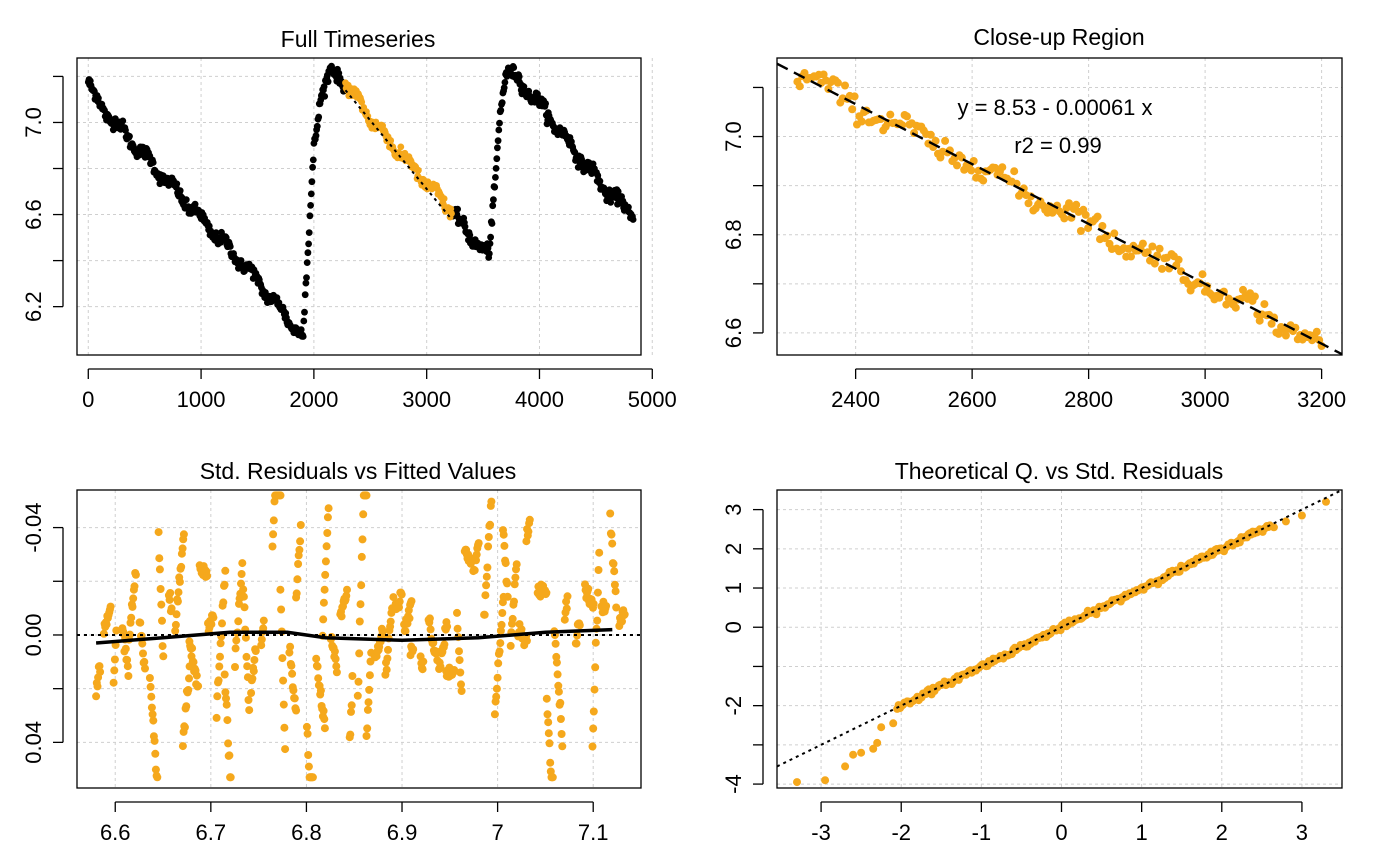  Describe the element at coordinates (972, 399) in the screenshot. I see `closeup-x-tick-label-1: 2600` at that location.